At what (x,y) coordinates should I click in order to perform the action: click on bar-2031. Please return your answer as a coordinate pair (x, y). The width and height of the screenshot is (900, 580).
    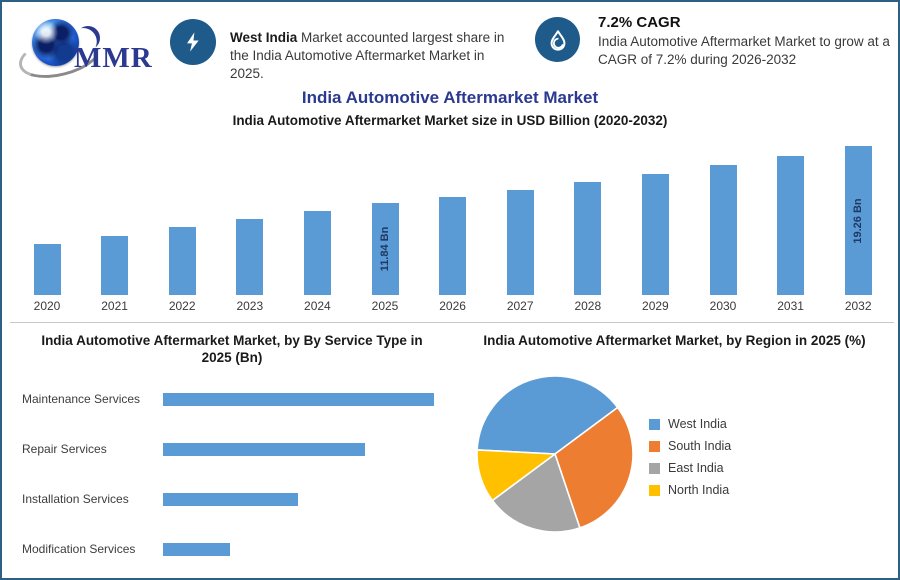
    Looking at the image, I should click on (791, 225).